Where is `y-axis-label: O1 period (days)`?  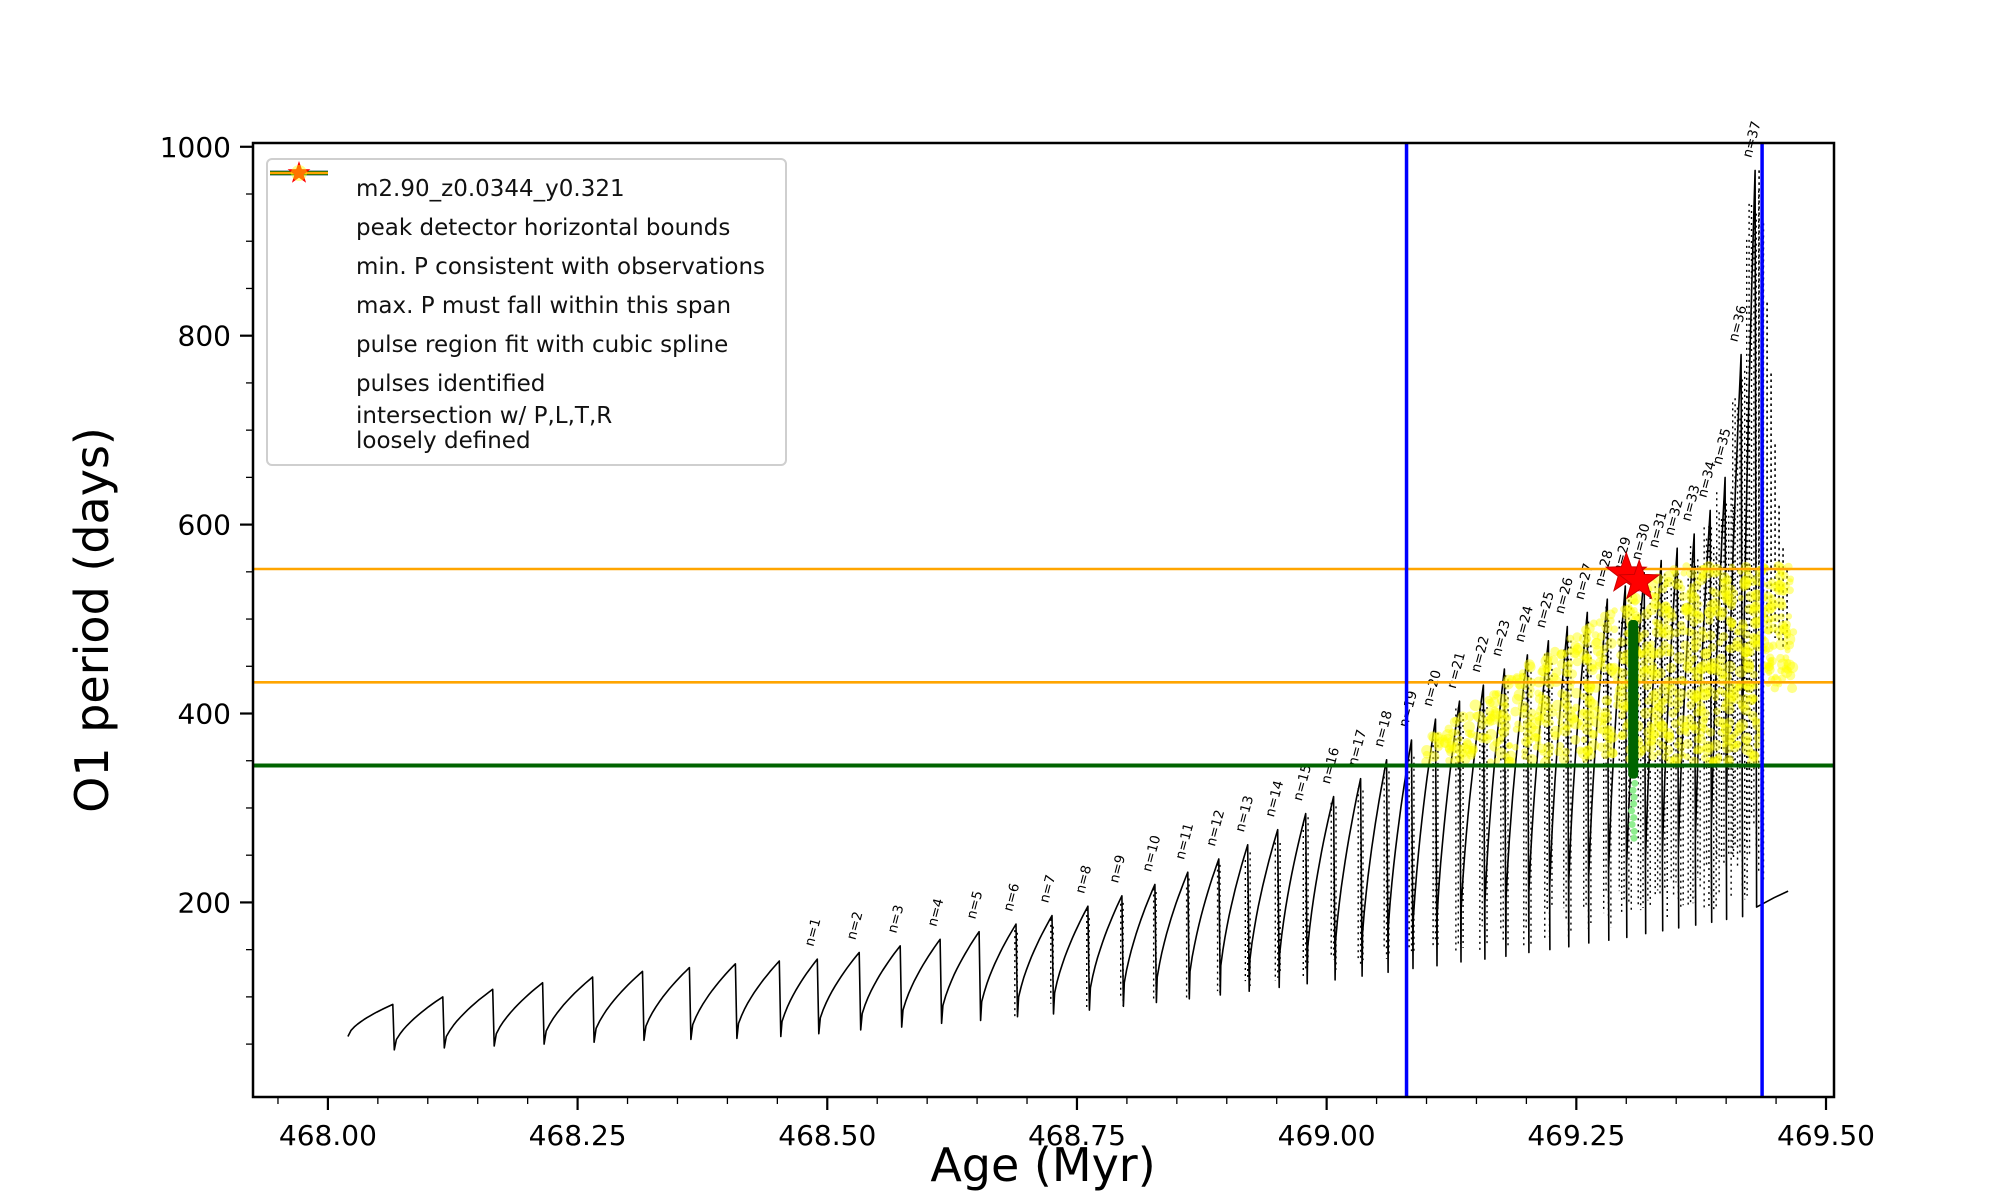
y-axis-label: O1 period (days) is located at coordinates (92, 620).